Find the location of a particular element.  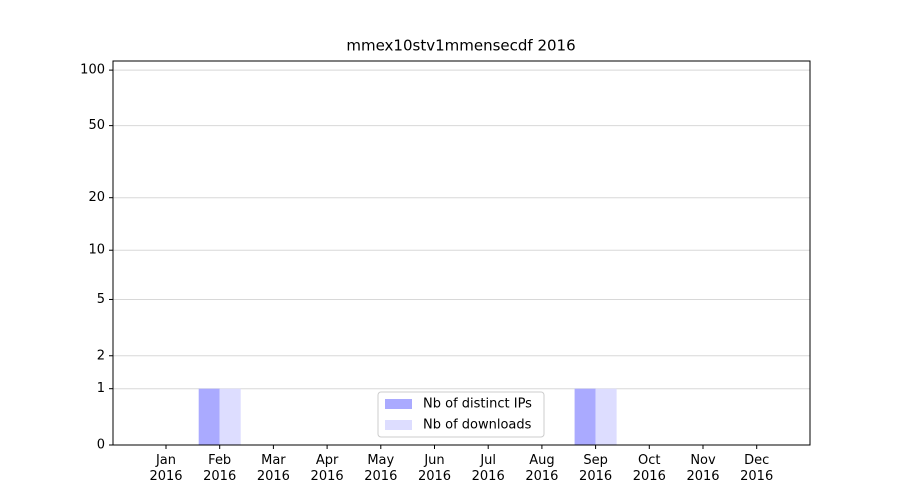

x-tick-label: May 2016 is located at coordinates (381, 468).